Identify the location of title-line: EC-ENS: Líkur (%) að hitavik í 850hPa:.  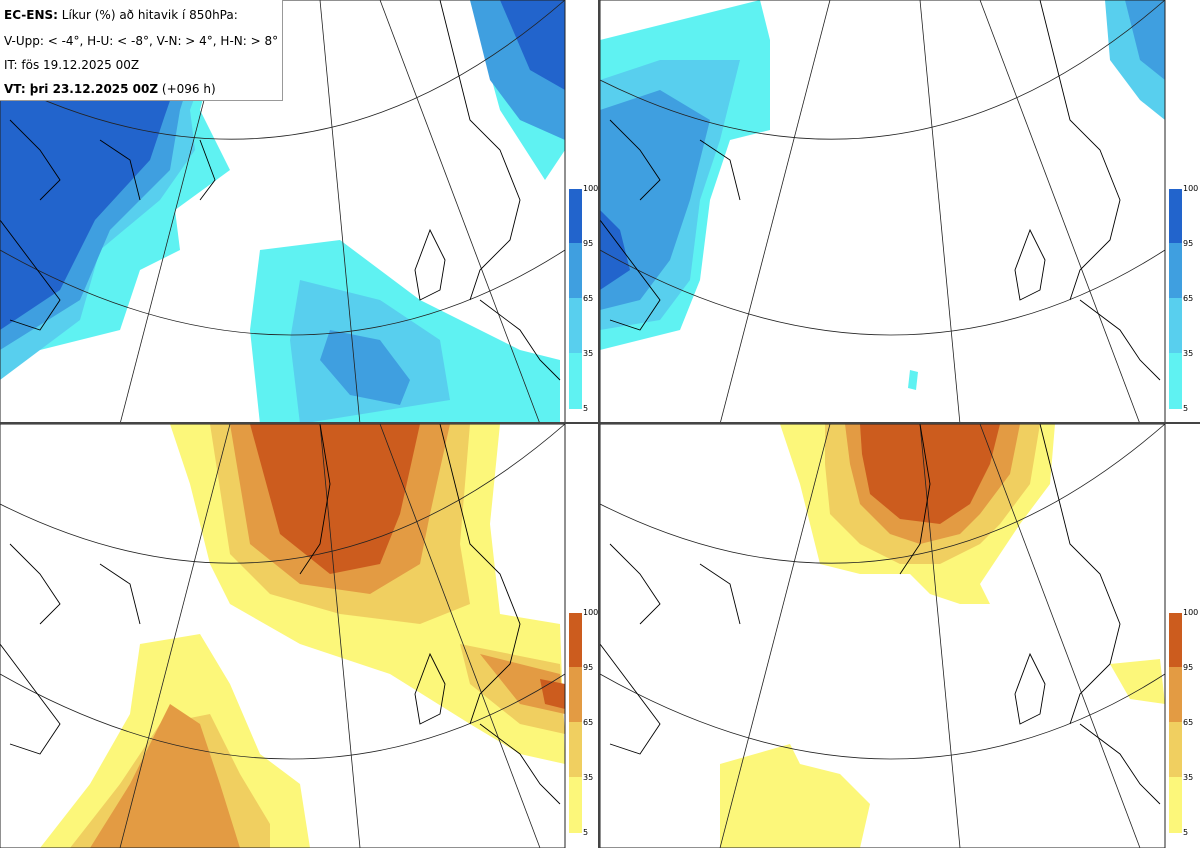
(121, 15).